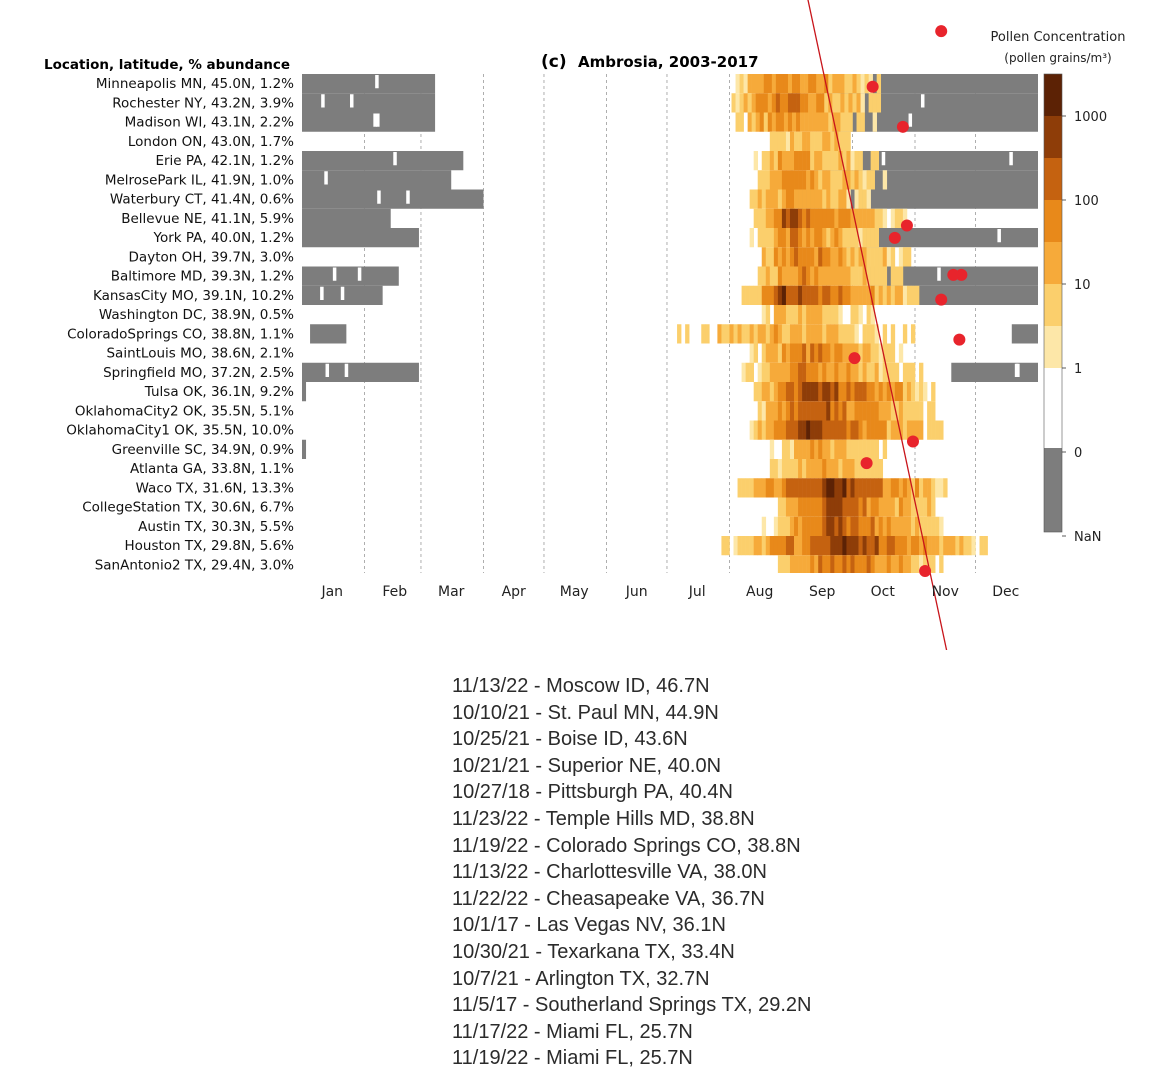 The height and width of the screenshot is (1077, 1164). Describe the element at coordinates (1005, 592) in the screenshot. I see `month-label-dec: Dec` at that location.